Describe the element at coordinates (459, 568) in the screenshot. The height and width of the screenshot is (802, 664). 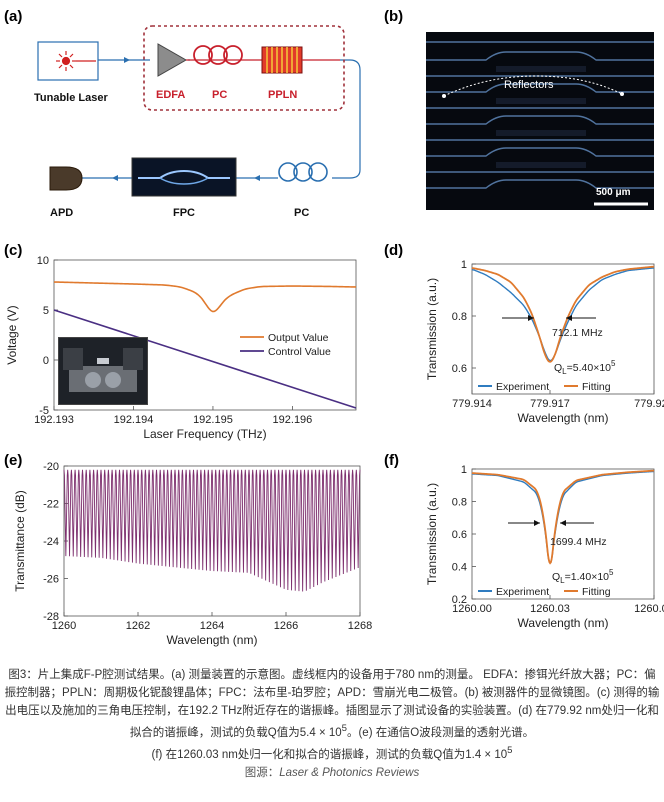
I see `y-tick-label: 0.4` at that location.